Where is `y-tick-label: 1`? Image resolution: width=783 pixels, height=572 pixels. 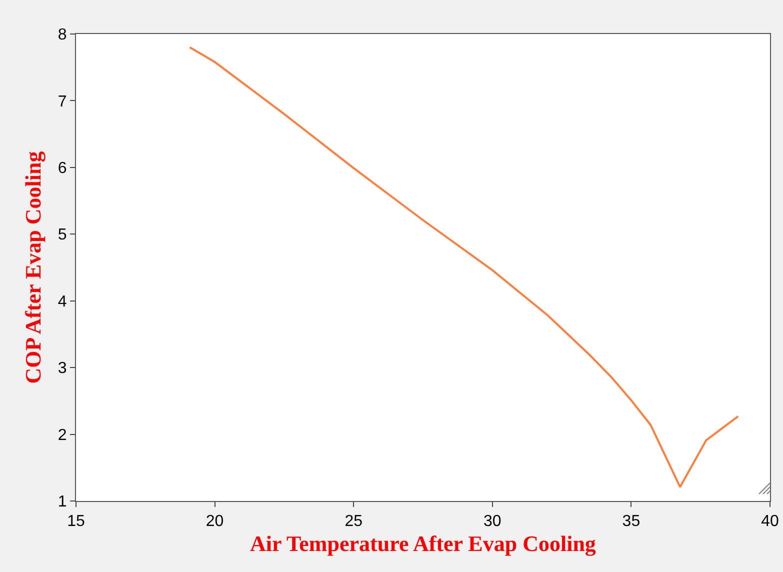 y-tick-label: 1 is located at coordinates (62, 502).